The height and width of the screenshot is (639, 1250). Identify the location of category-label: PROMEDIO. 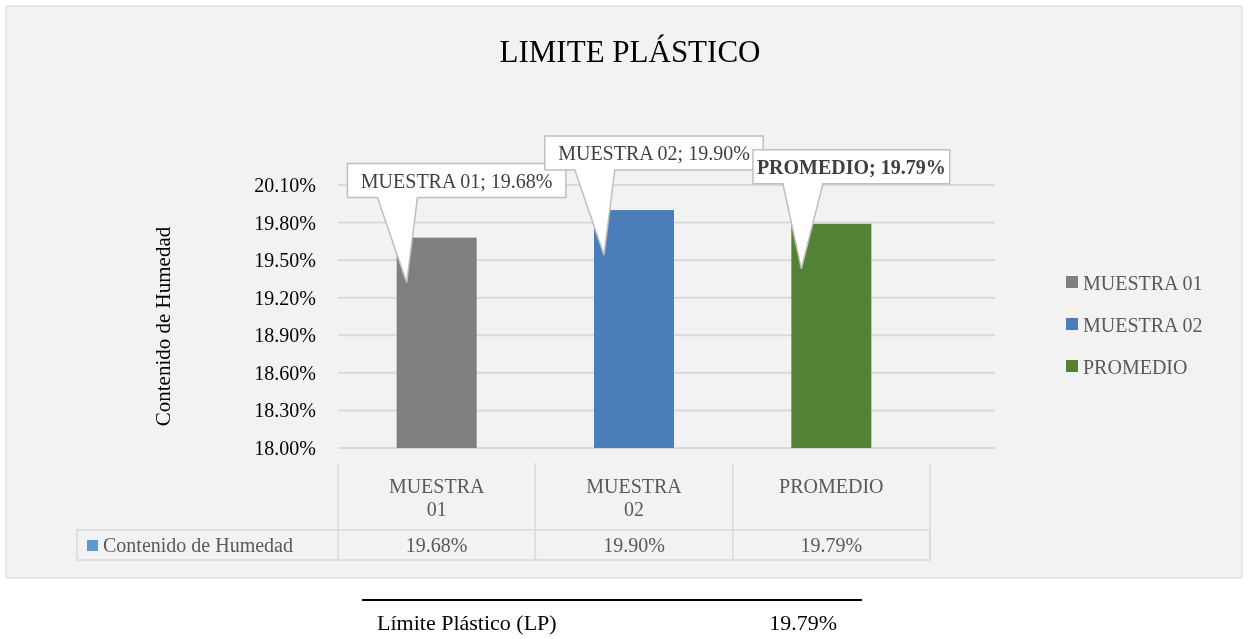
(1135, 367).